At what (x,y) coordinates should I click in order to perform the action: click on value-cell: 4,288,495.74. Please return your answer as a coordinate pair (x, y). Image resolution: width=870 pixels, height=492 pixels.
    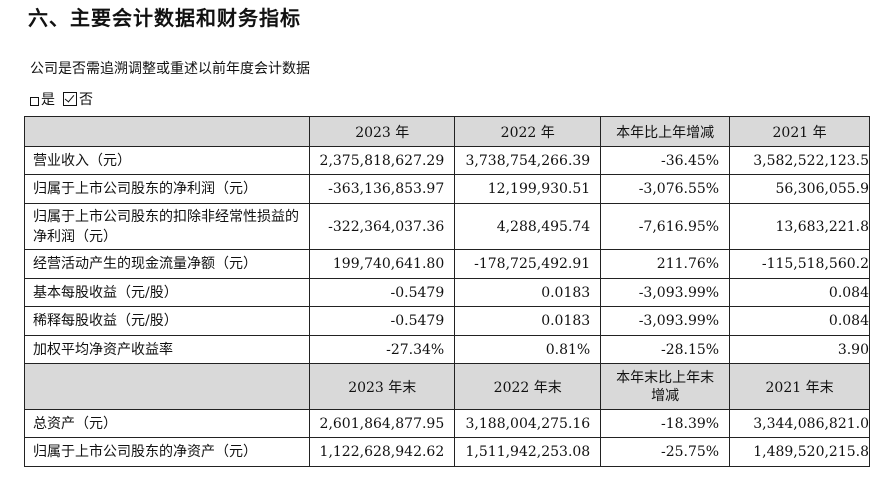
    Looking at the image, I should click on (528, 226).